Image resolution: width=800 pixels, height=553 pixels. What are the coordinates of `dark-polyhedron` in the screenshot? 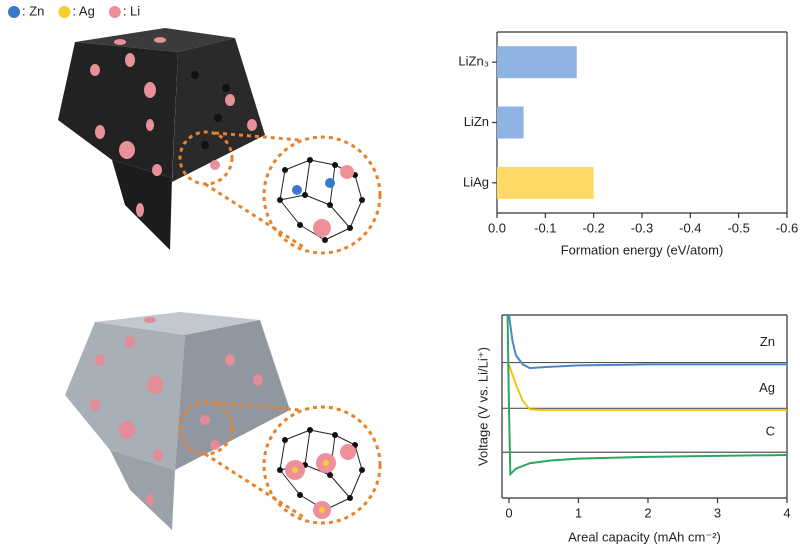 It's located at (161, 139).